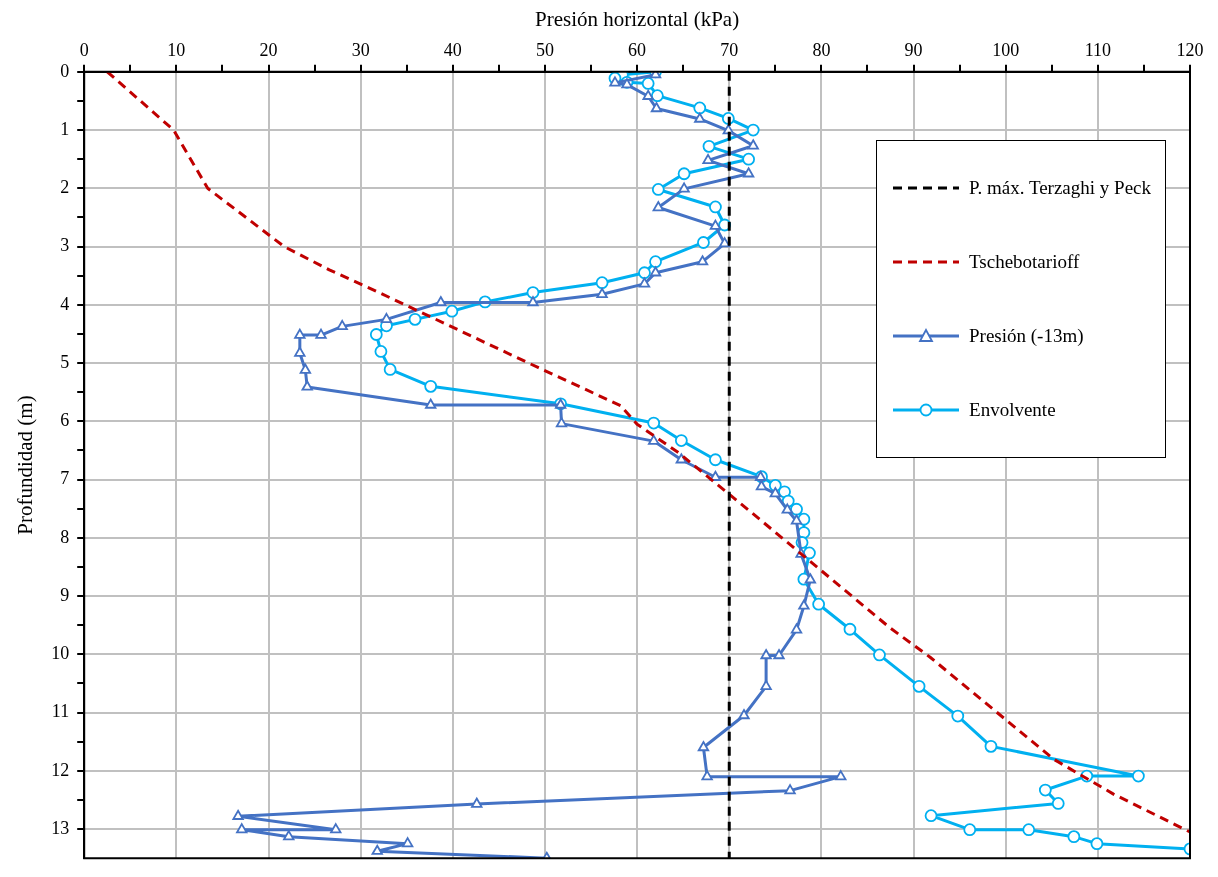 The height and width of the screenshot is (877, 1218). I want to click on y-tick-label: 11, so click(60, 711).